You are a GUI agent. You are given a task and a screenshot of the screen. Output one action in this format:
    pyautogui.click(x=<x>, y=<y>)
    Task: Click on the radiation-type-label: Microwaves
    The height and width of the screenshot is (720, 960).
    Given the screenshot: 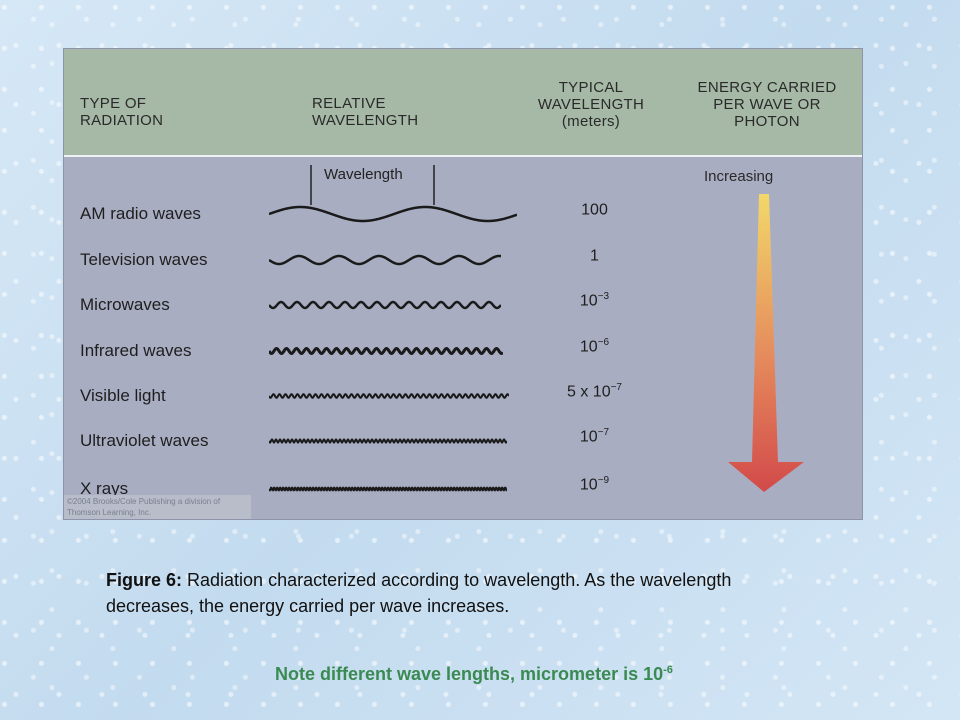 What is the action you would take?
    pyautogui.click(x=125, y=304)
    